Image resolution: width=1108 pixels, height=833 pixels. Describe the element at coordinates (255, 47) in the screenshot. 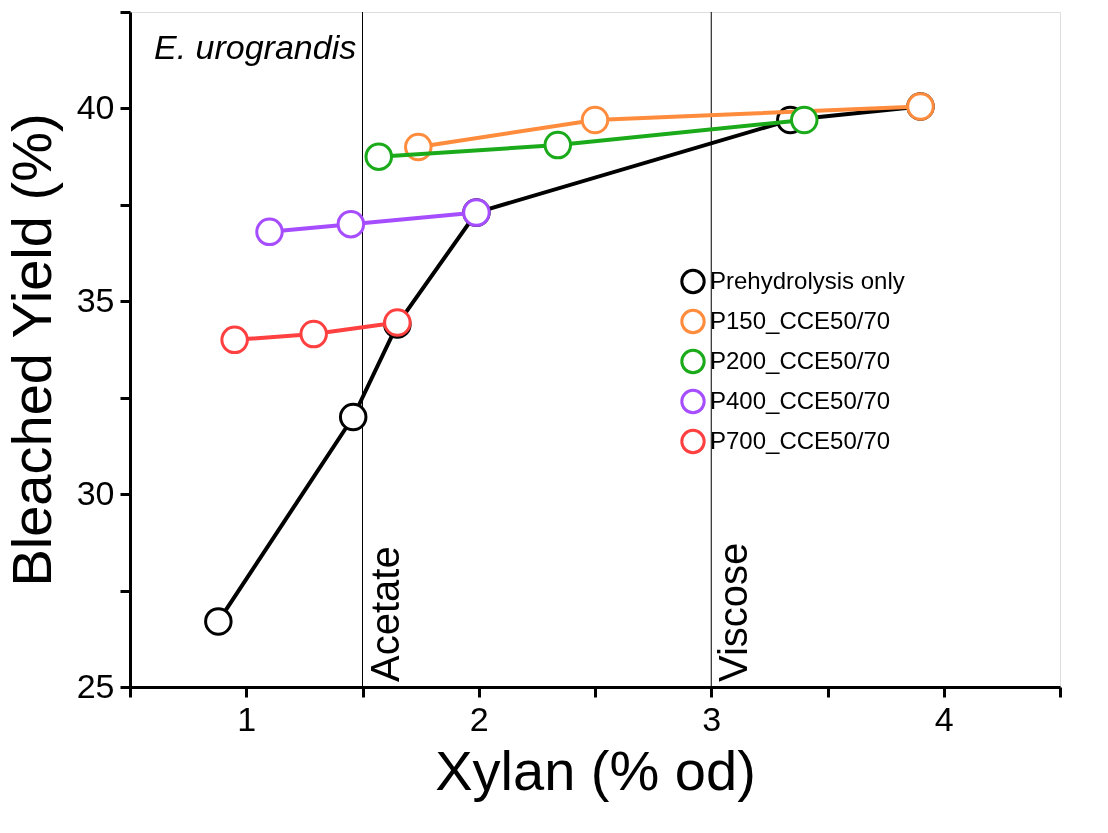

I see `annotation: E. urograndis` at that location.